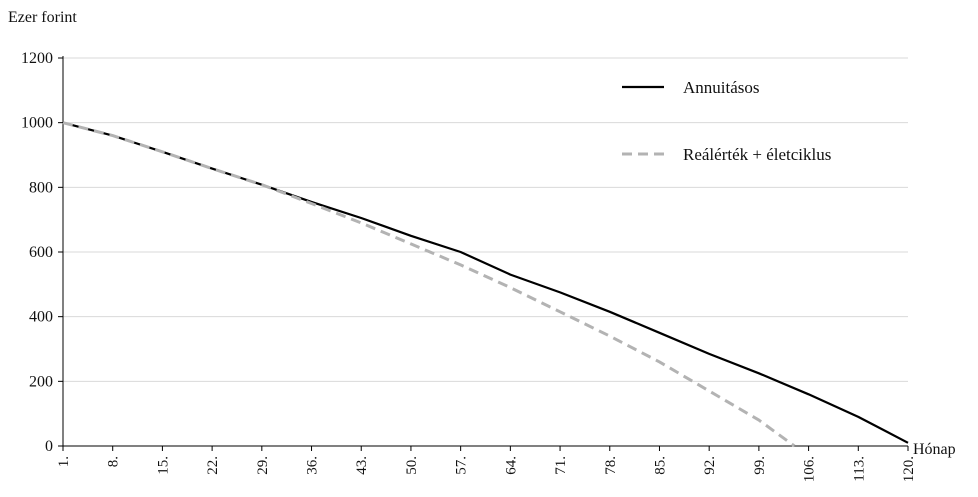 The height and width of the screenshot is (497, 978). I want to click on x-axis-title: Hónap, so click(934, 449).